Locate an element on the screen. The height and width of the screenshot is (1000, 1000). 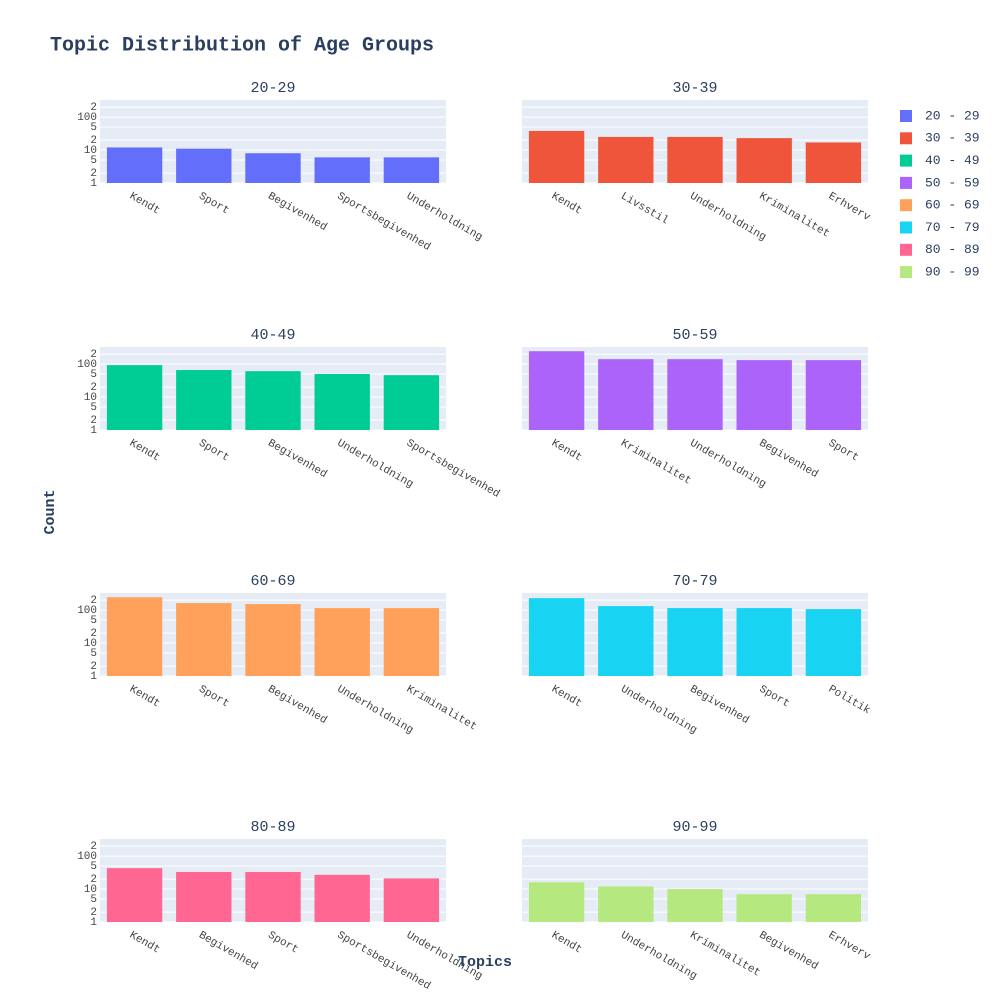
x-tick-label: Livsstil is located at coordinates (644, 209).